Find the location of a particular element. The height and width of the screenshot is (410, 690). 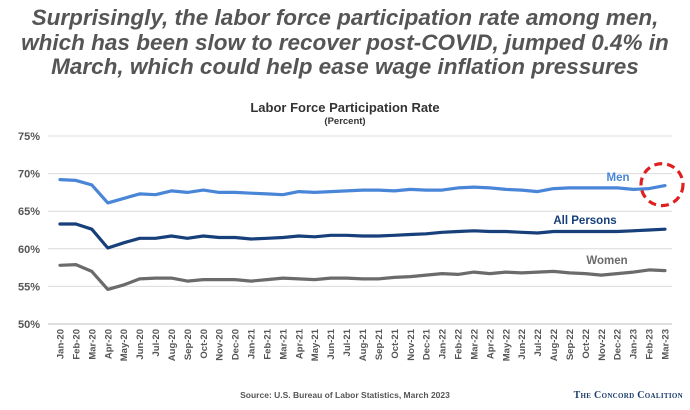

series-line-all-persons is located at coordinates (362, 236).